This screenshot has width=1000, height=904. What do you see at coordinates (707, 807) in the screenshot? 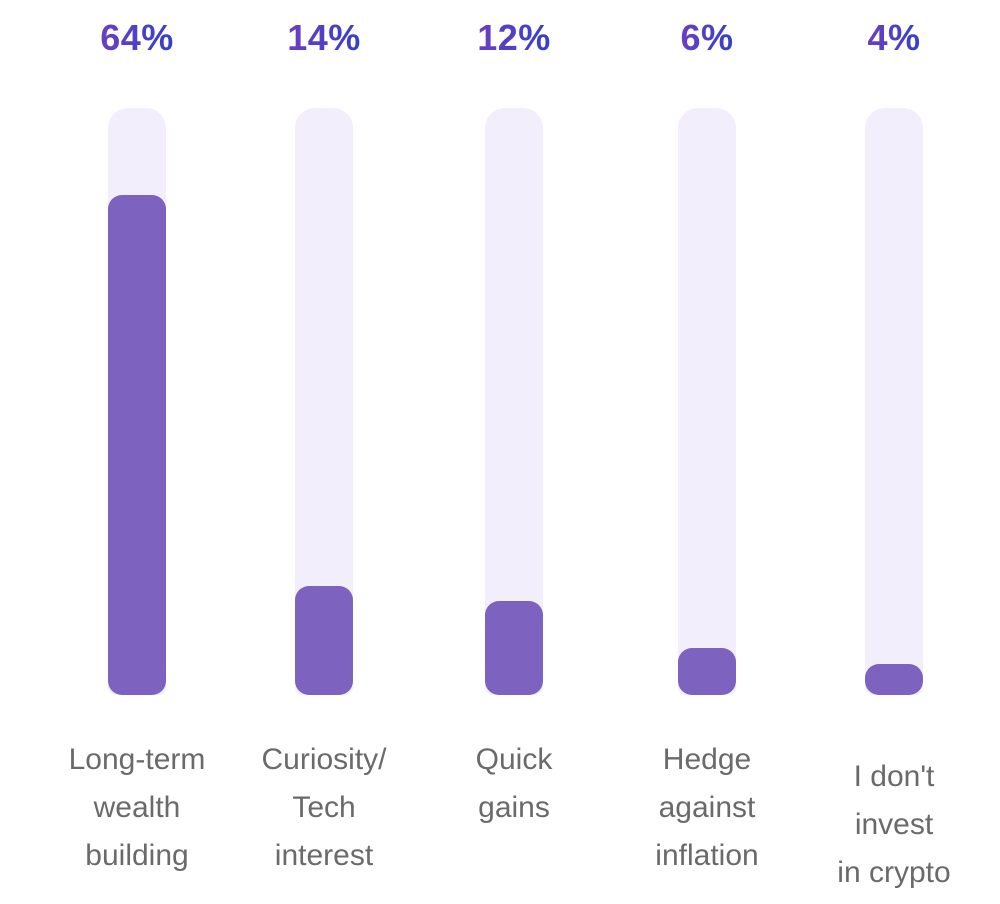
I see `bar-category-label: Hedge against inflation` at bounding box center [707, 807].